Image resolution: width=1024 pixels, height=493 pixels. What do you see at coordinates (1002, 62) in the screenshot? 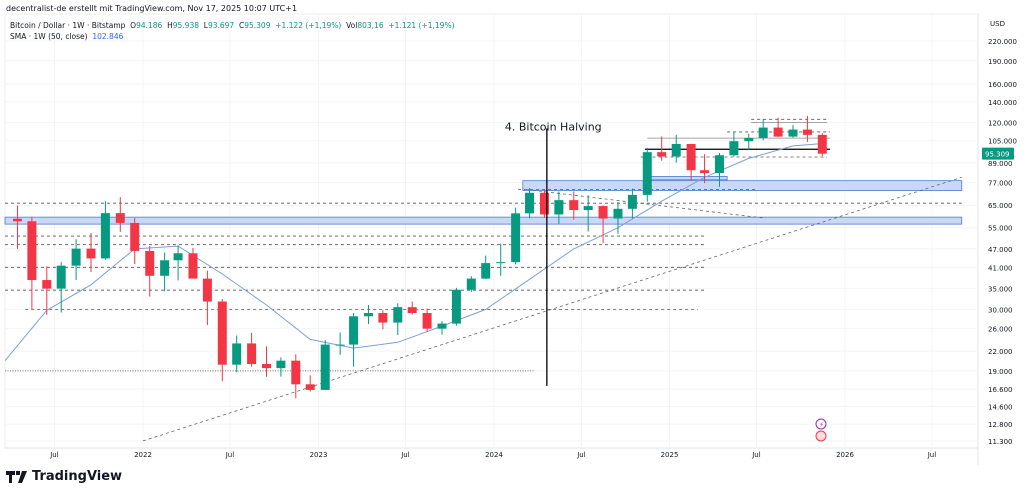
I see `y-tick-label: 190.000` at bounding box center [1002, 62].